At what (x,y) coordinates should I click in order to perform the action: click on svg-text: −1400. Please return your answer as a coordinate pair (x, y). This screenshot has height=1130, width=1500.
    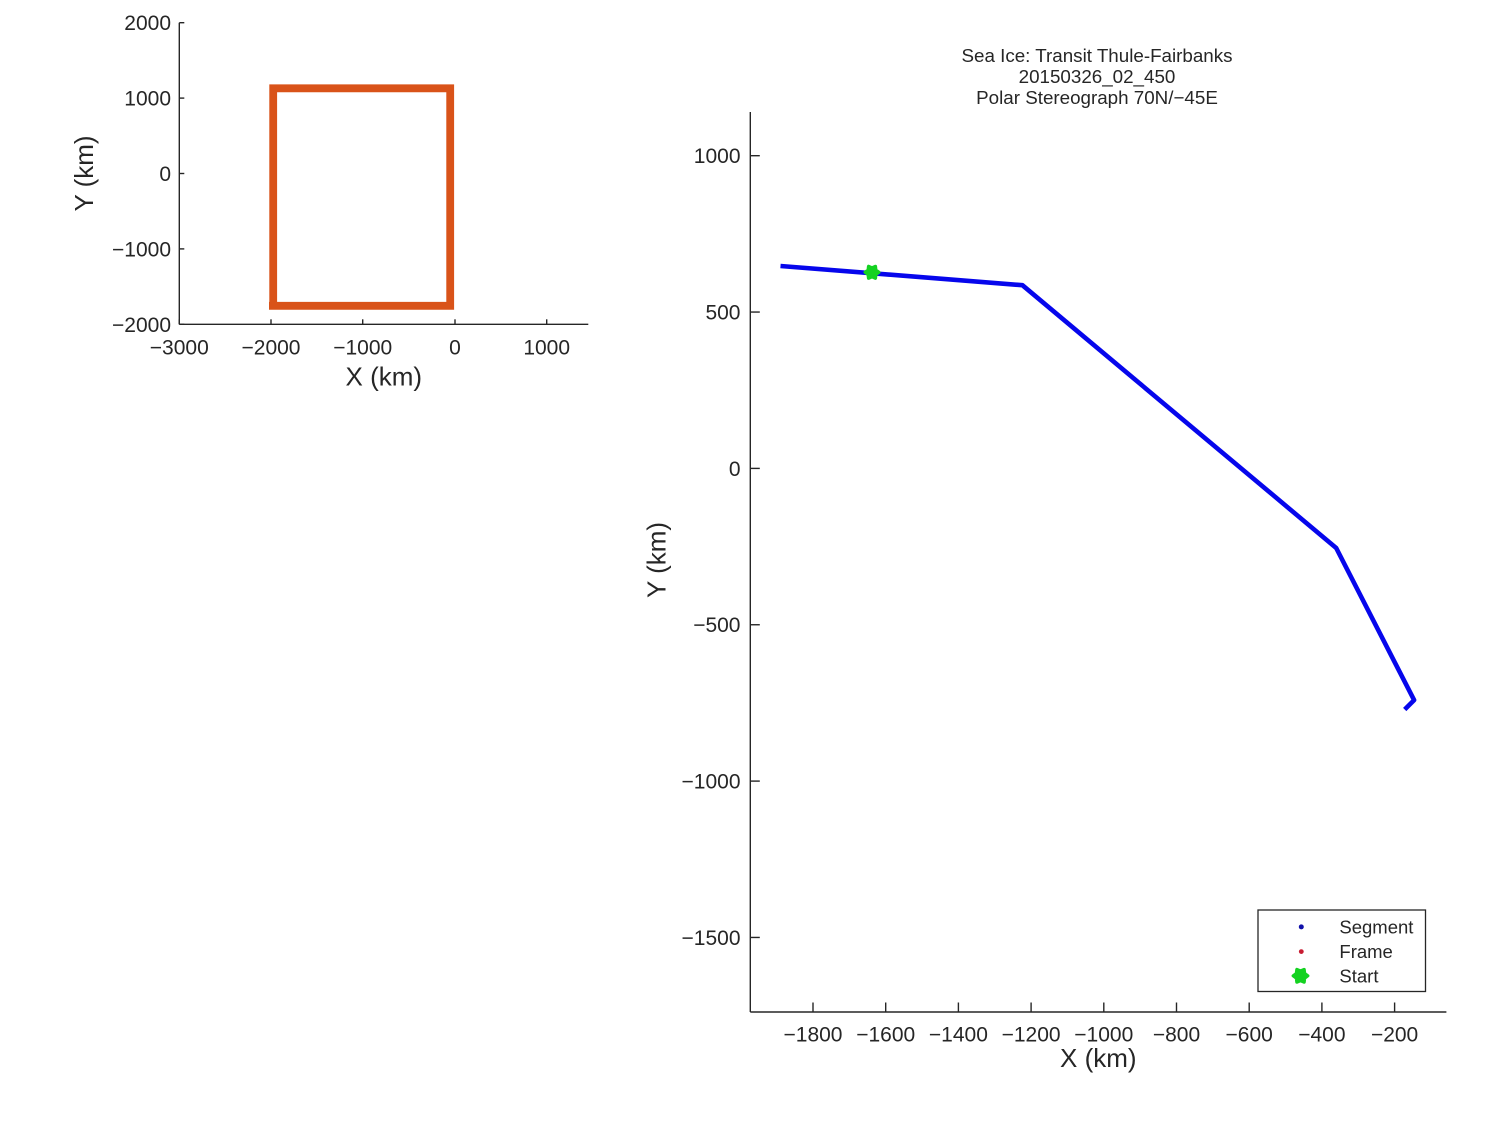
    Looking at the image, I should click on (958, 1035).